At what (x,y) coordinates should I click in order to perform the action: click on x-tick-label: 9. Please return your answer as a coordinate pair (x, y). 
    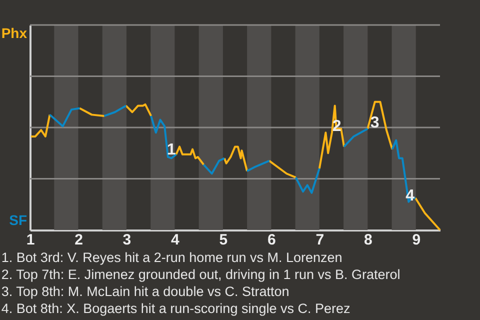
    Looking at the image, I should click on (416, 240).